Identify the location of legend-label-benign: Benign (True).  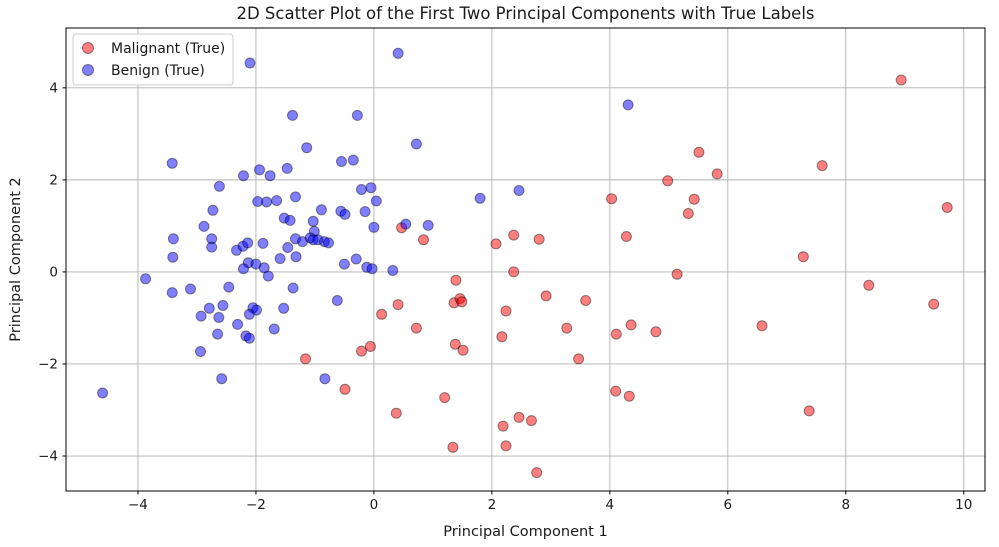
(158, 71).